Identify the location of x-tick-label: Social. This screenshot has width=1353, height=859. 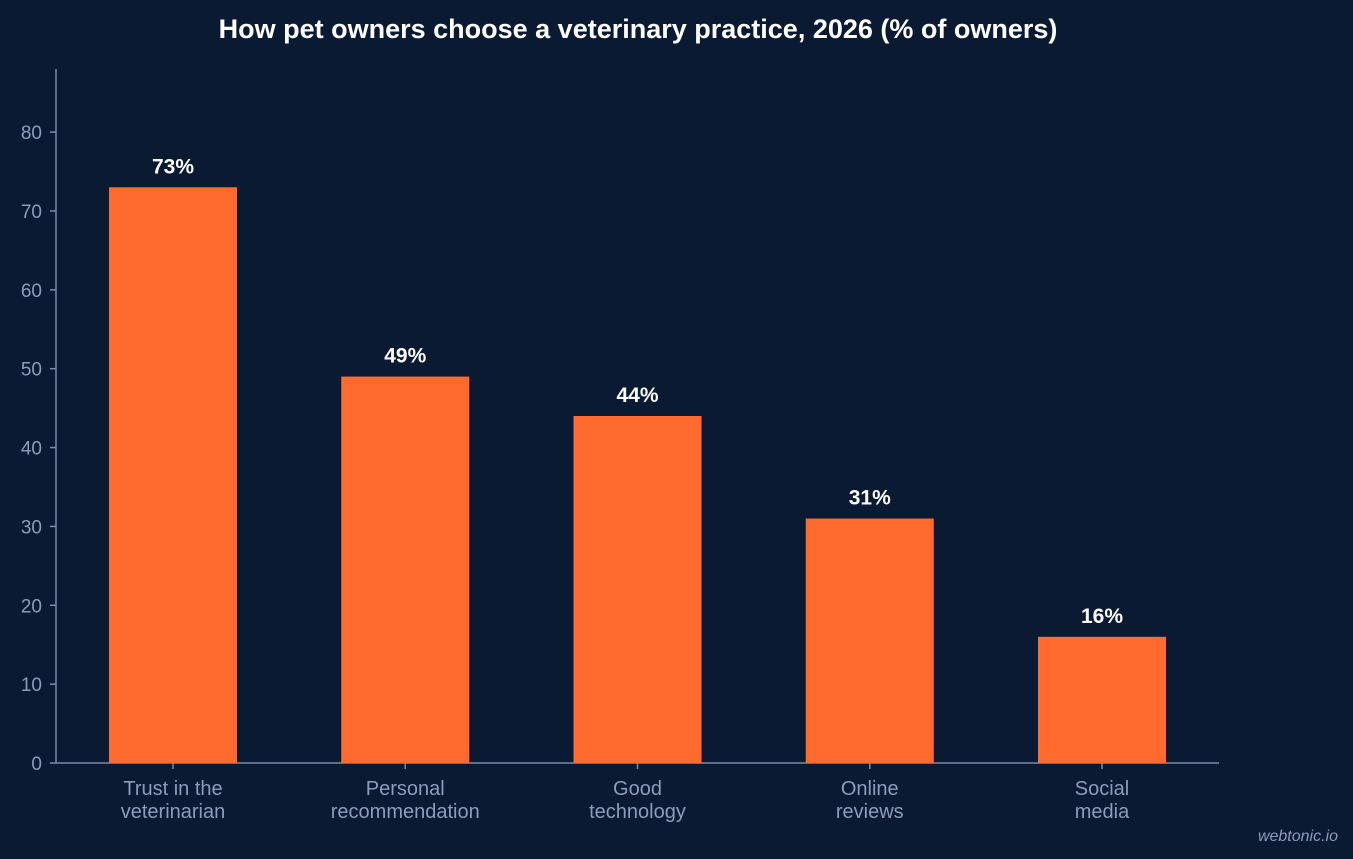
(1102, 789).